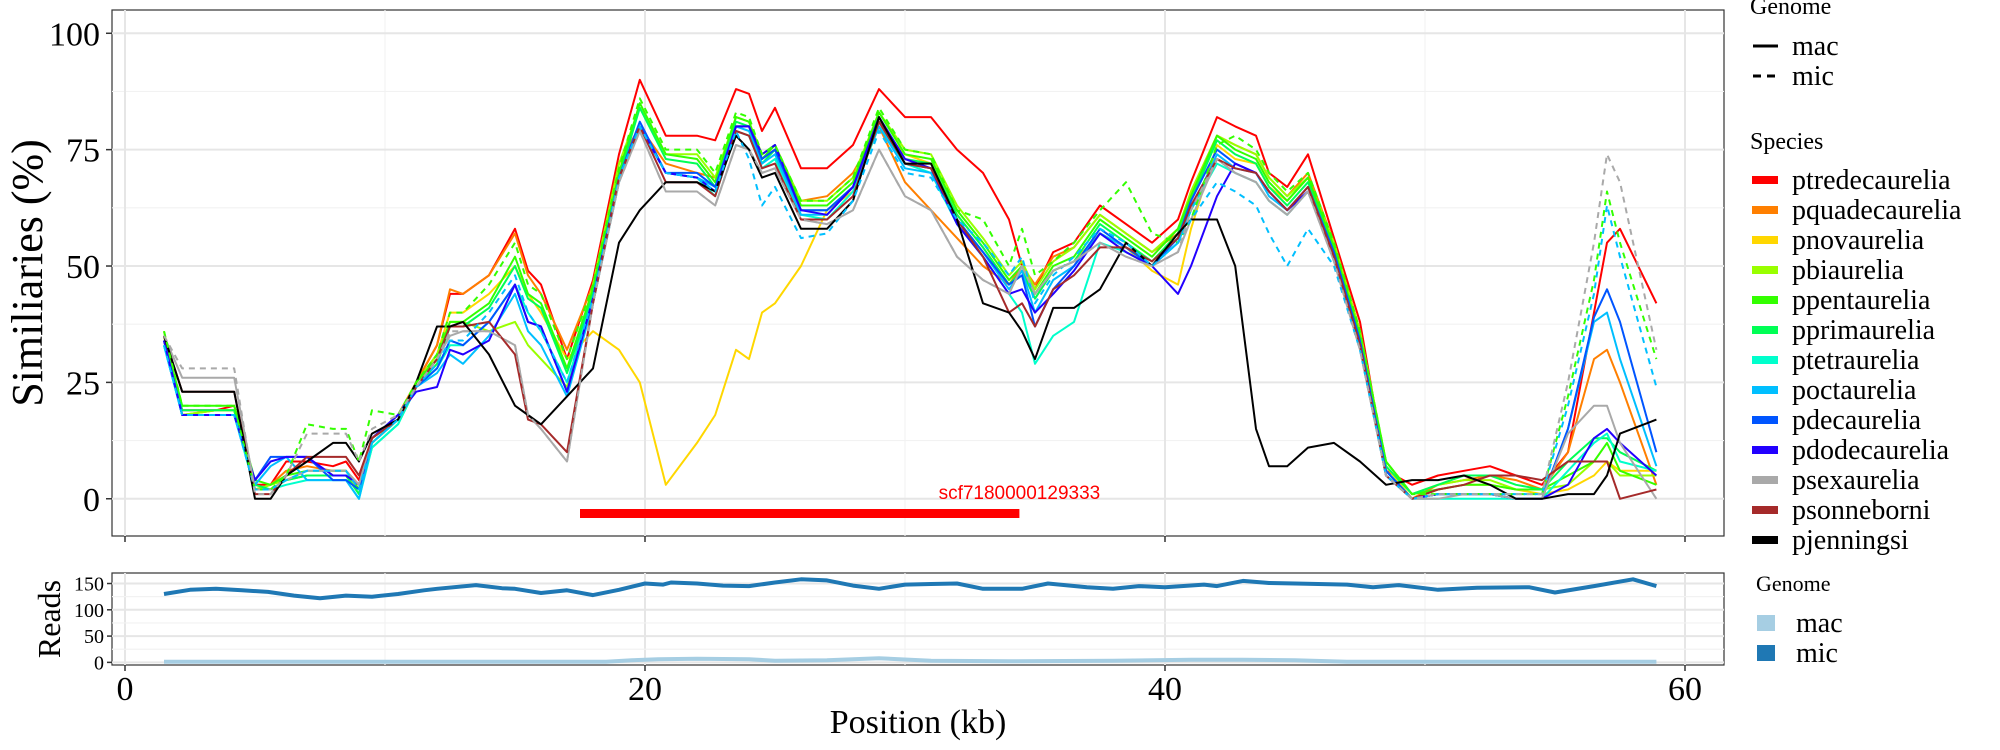  What do you see at coordinates (1765, 300) in the screenshot?
I see `legend-swatch-ppentaurelia` at bounding box center [1765, 300].